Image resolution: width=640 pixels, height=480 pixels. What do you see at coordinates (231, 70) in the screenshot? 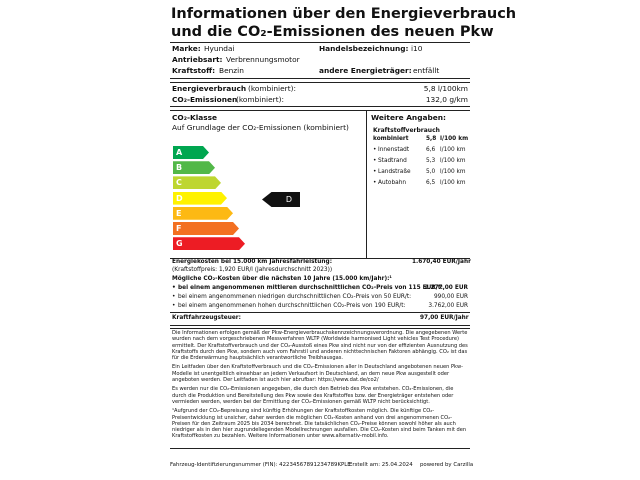
I see `value: Benzin` at bounding box center [231, 70].